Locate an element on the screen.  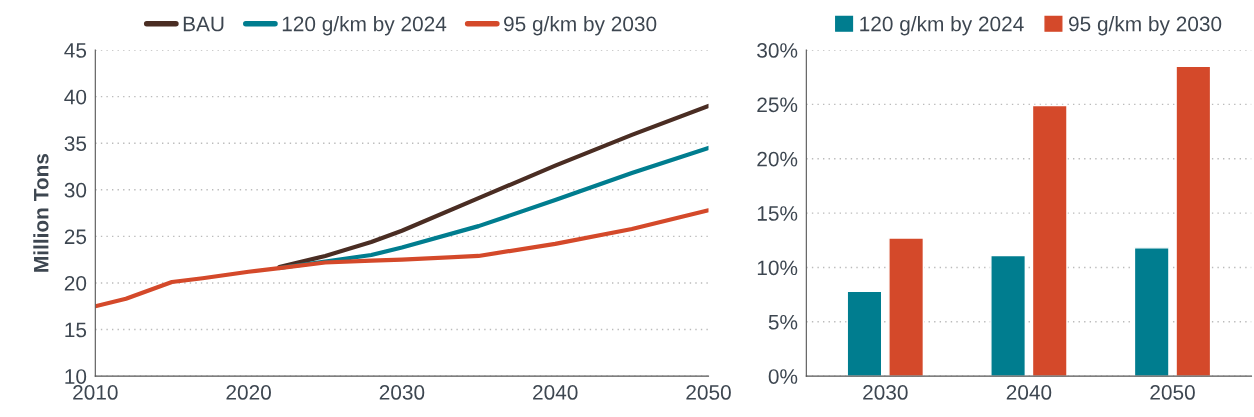
legend-label: BAU is located at coordinates (203, 24).